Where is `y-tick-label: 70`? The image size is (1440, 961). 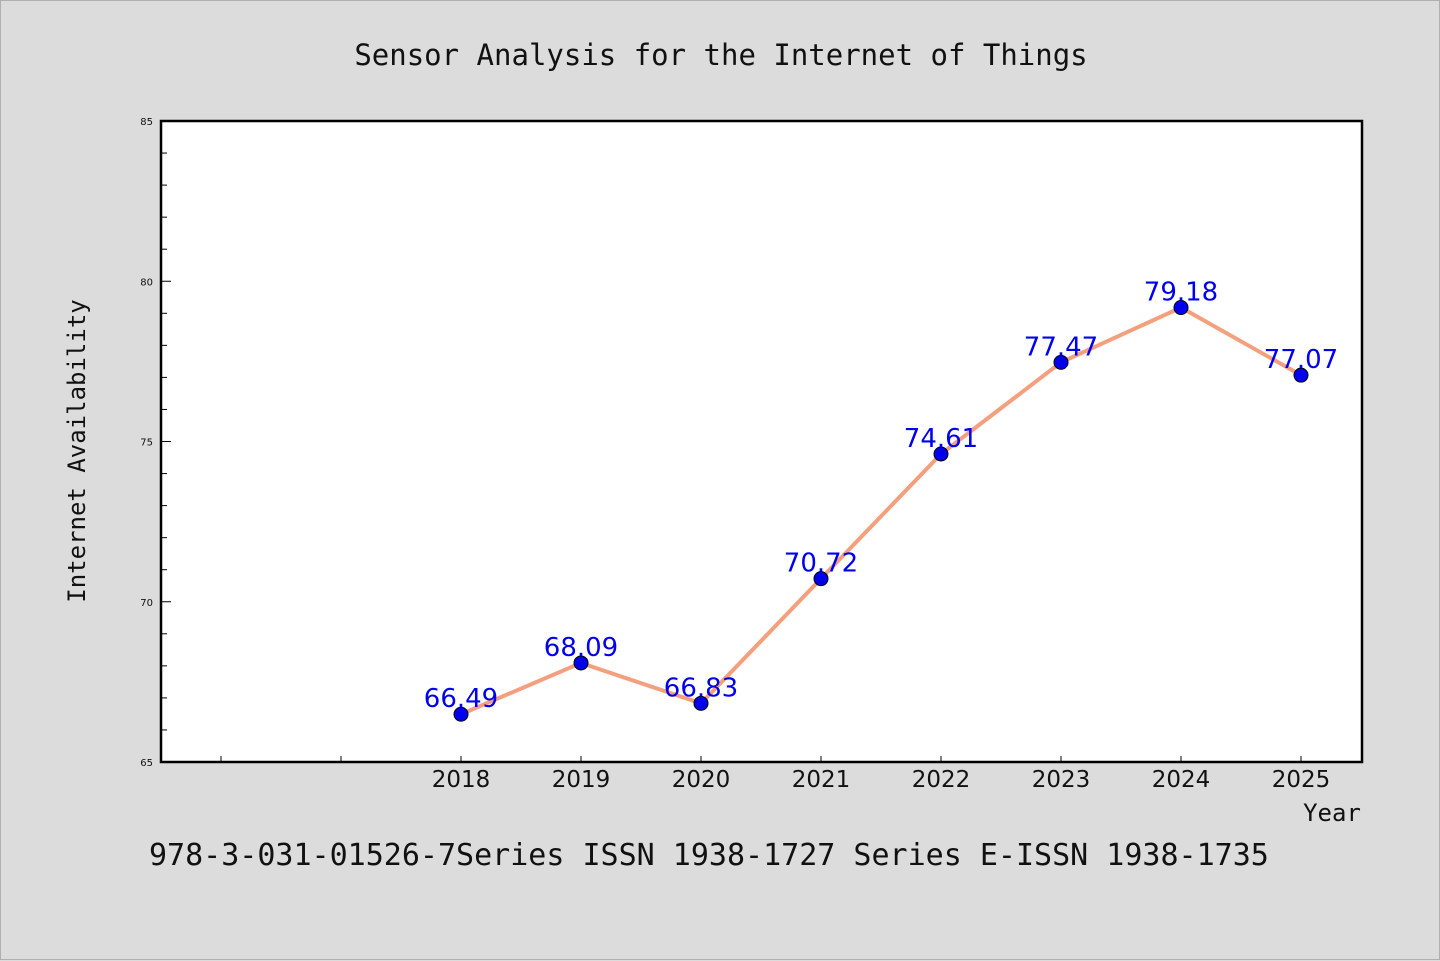
y-tick-label: 70 is located at coordinates (146, 603).